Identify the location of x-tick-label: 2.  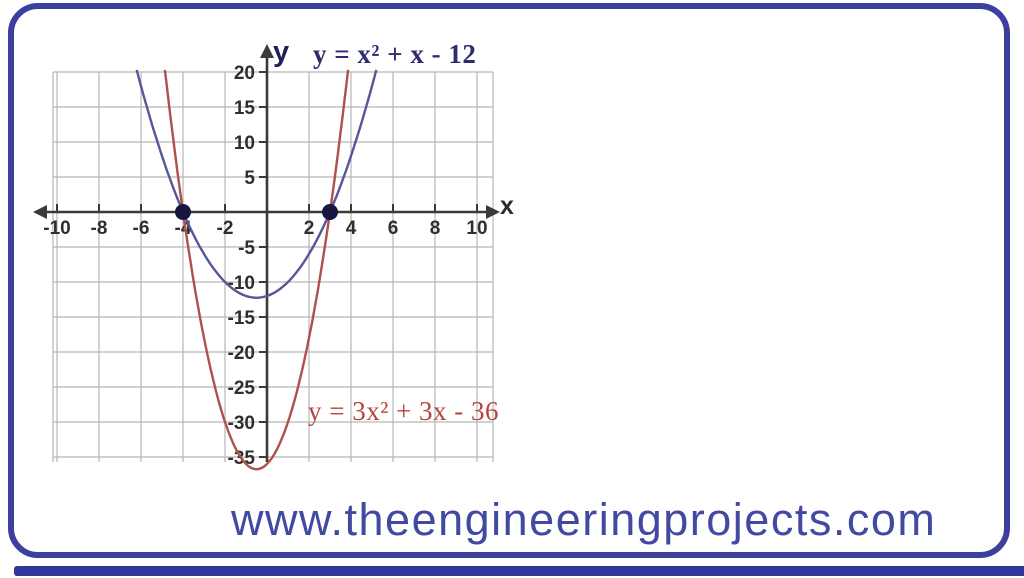
(309, 228).